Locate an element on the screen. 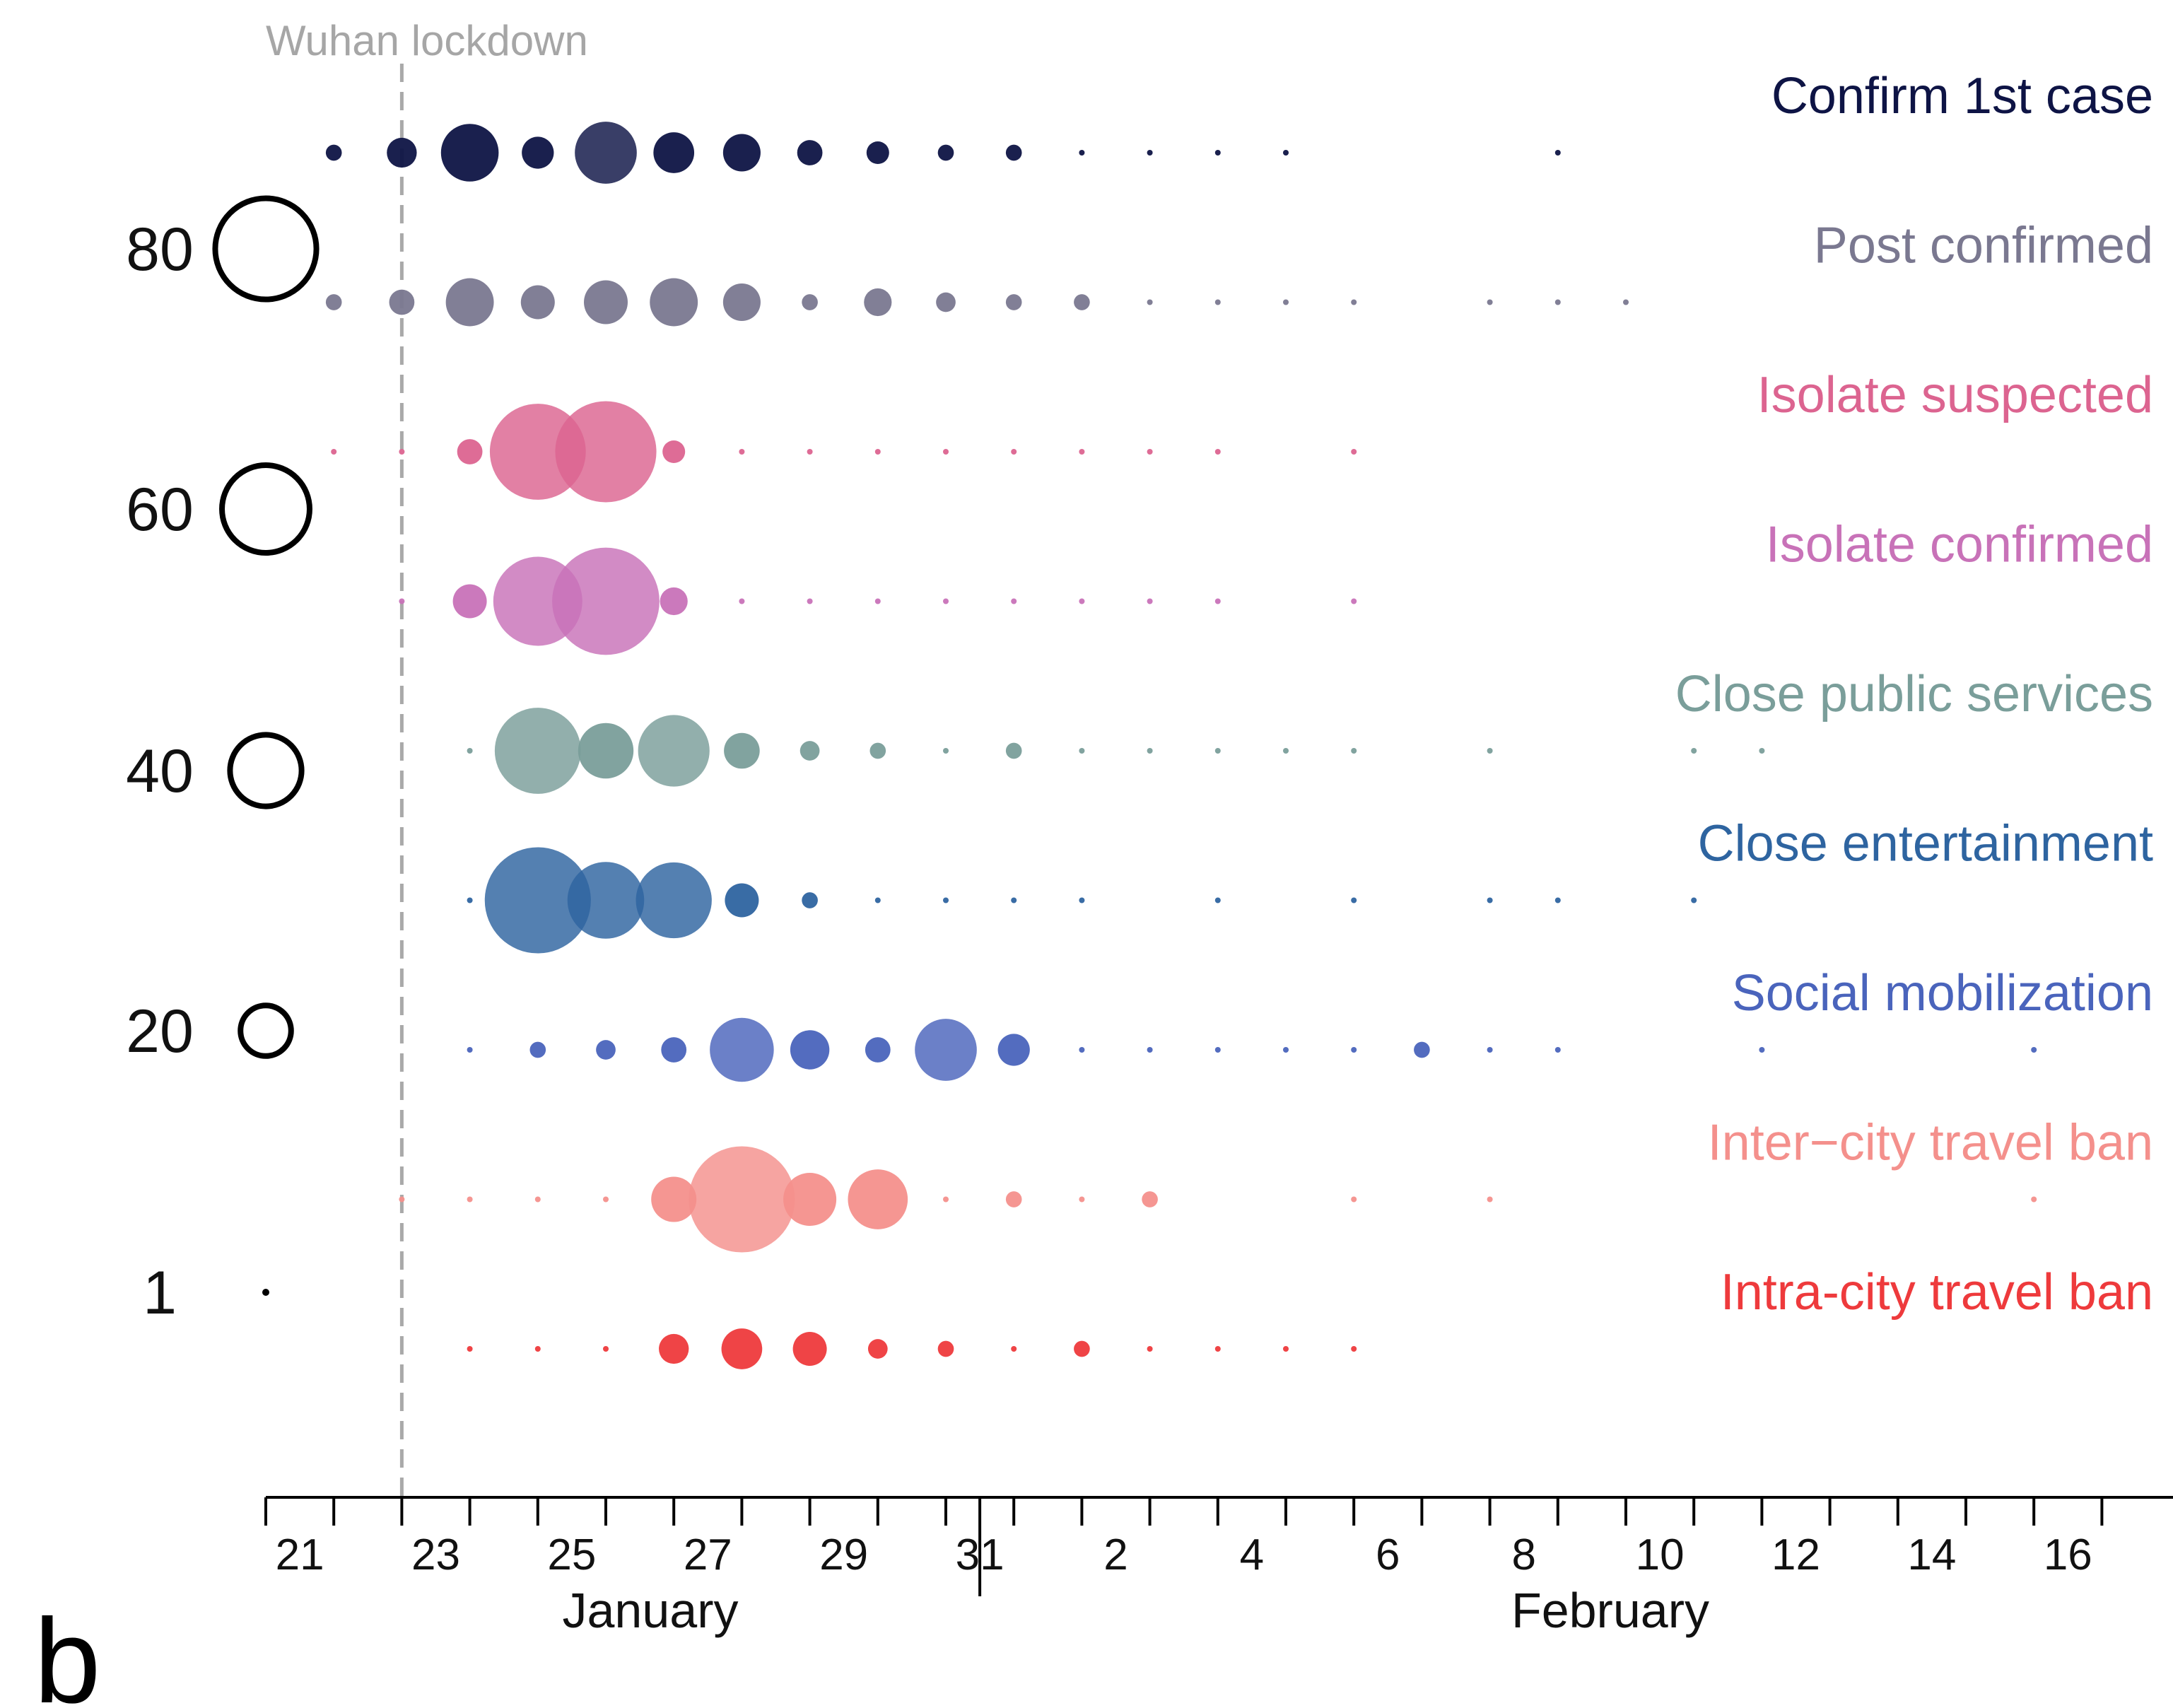 The height and width of the screenshot is (1708, 2173). month-label-february: February is located at coordinates (1610, 1610).